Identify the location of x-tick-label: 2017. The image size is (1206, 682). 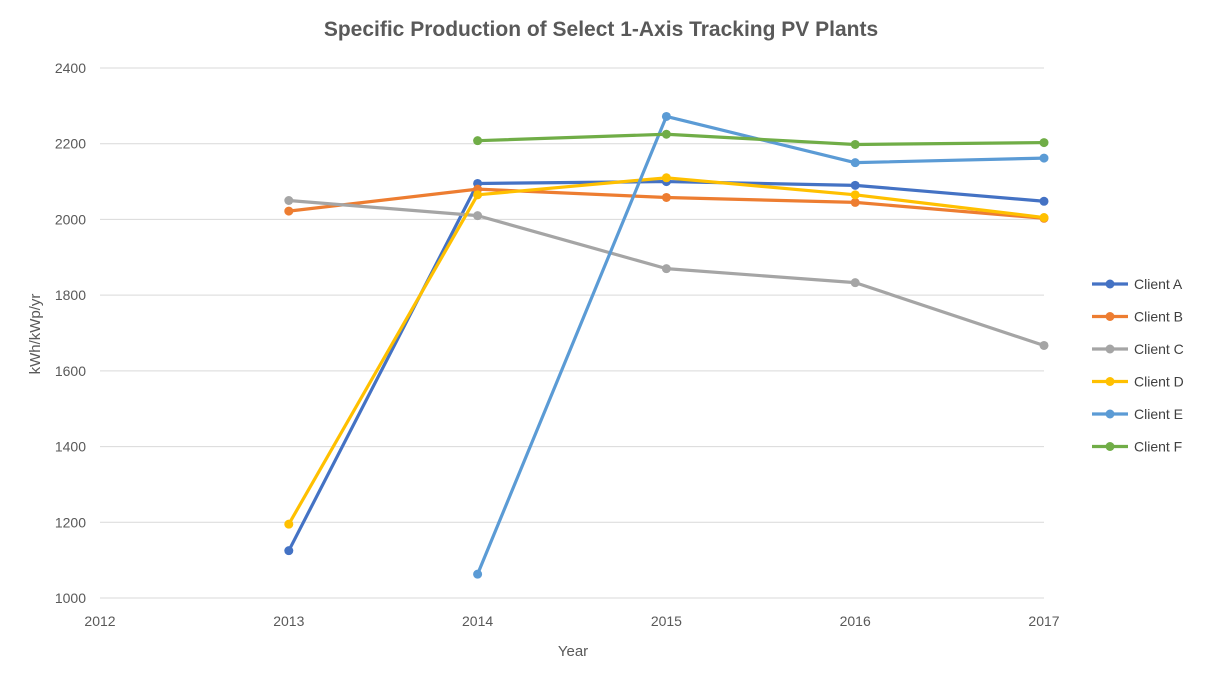
(1043, 621).